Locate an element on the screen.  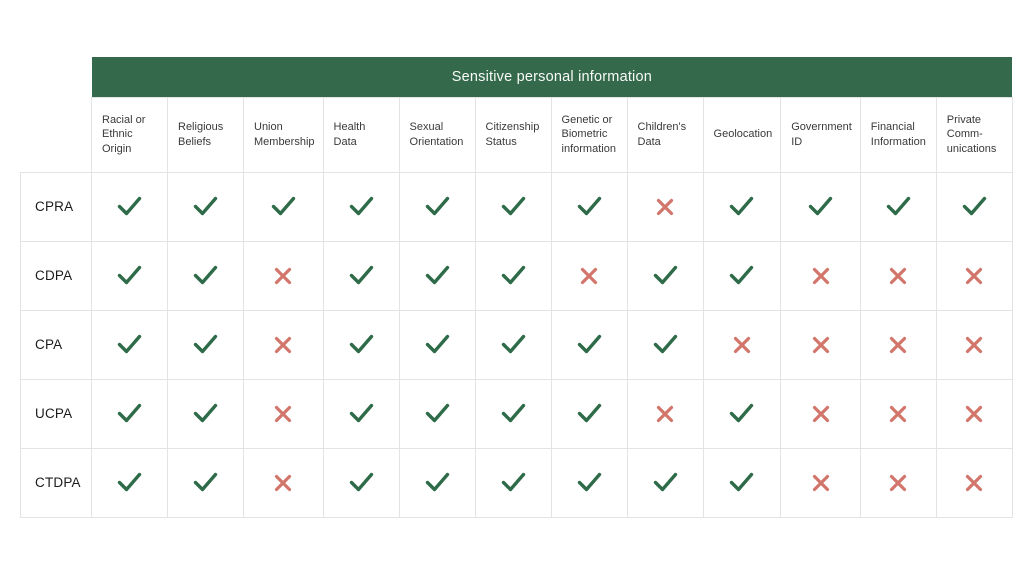
banner-row: Sensitive personal information is located at coordinates (517, 77).